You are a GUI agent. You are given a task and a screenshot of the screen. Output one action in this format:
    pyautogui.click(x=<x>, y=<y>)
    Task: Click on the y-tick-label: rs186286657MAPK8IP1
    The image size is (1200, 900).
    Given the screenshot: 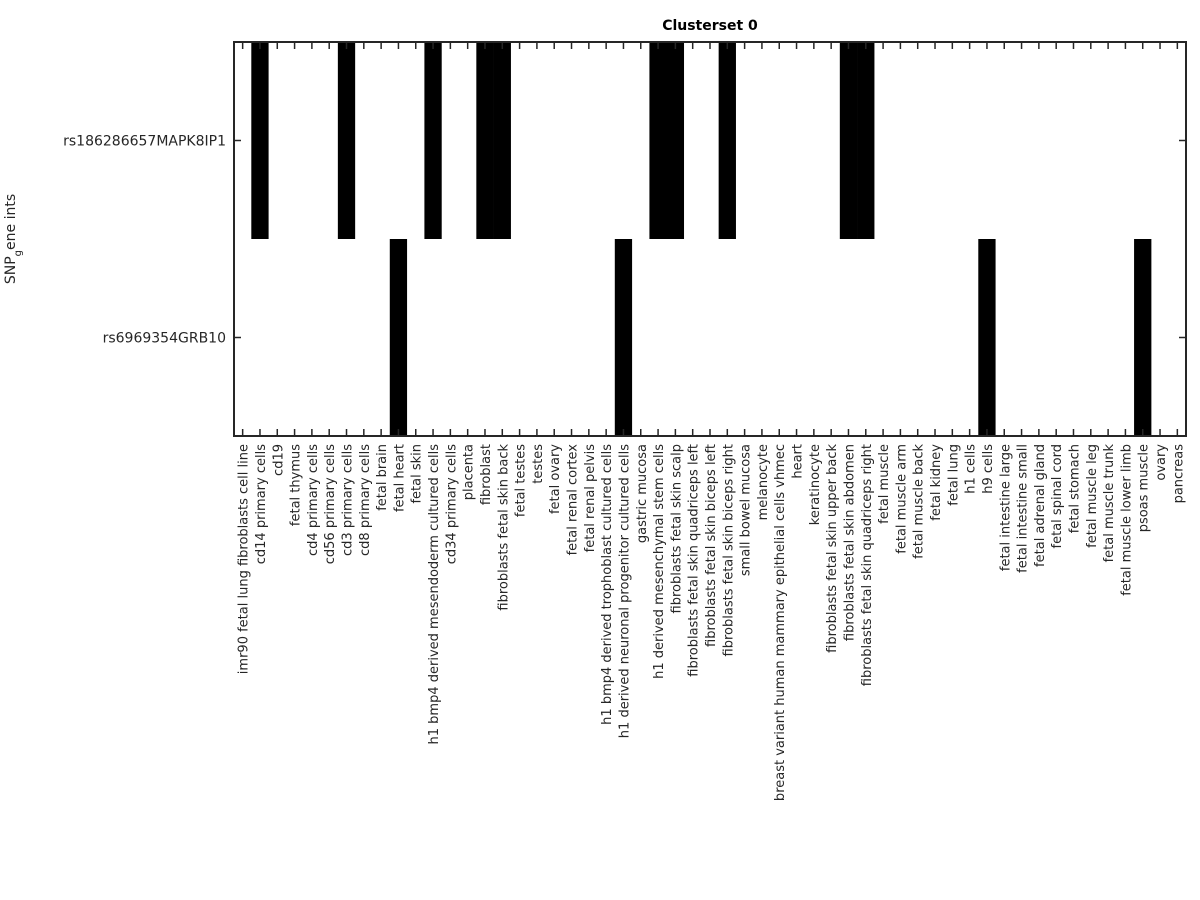 What is the action you would take?
    pyautogui.click(x=144, y=142)
    